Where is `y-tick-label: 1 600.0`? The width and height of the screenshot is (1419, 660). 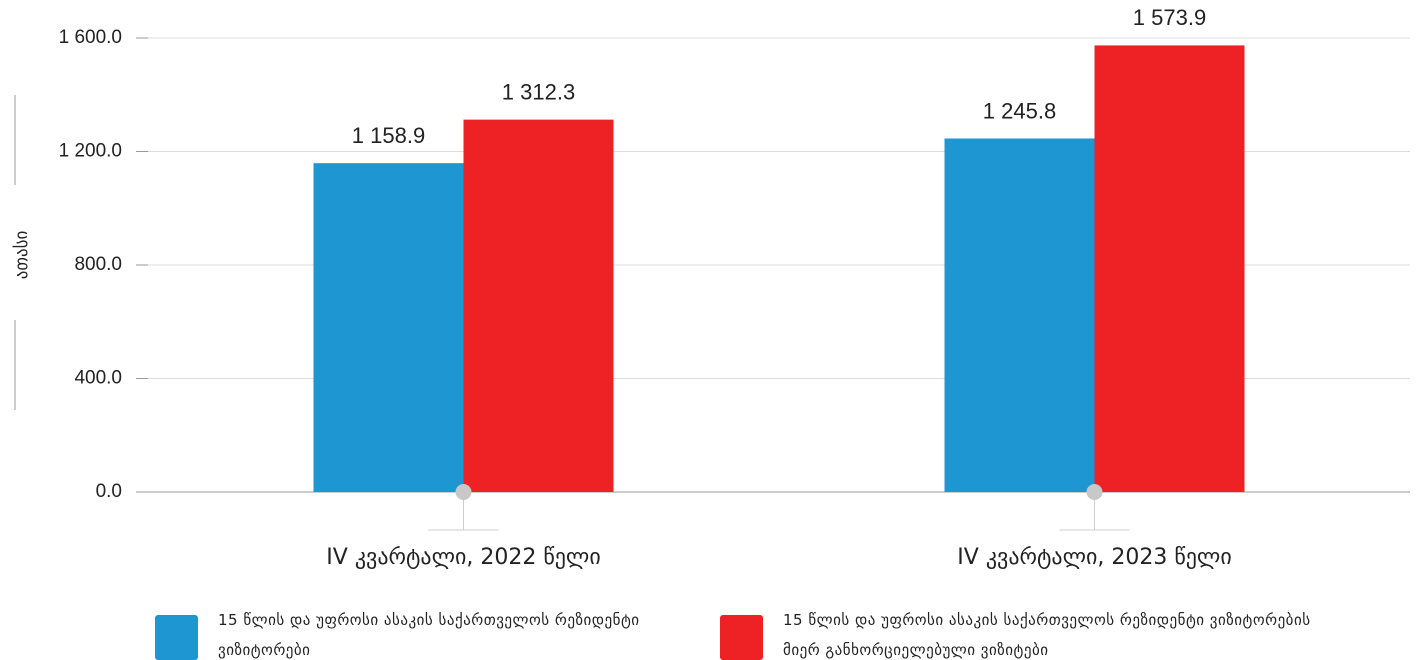 y-tick-label: 1 600.0 is located at coordinates (90, 37).